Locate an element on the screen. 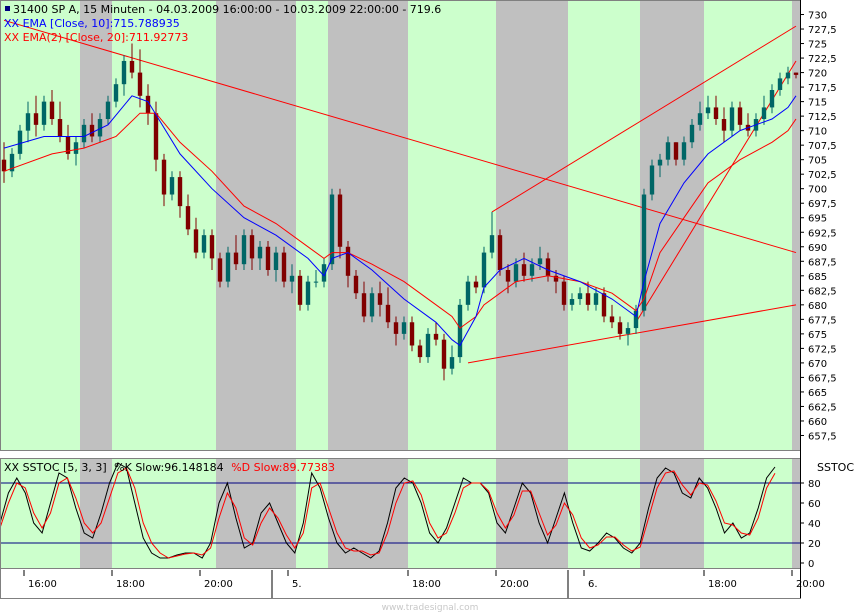  price-tick-label: 660 is located at coordinates (817, 422).